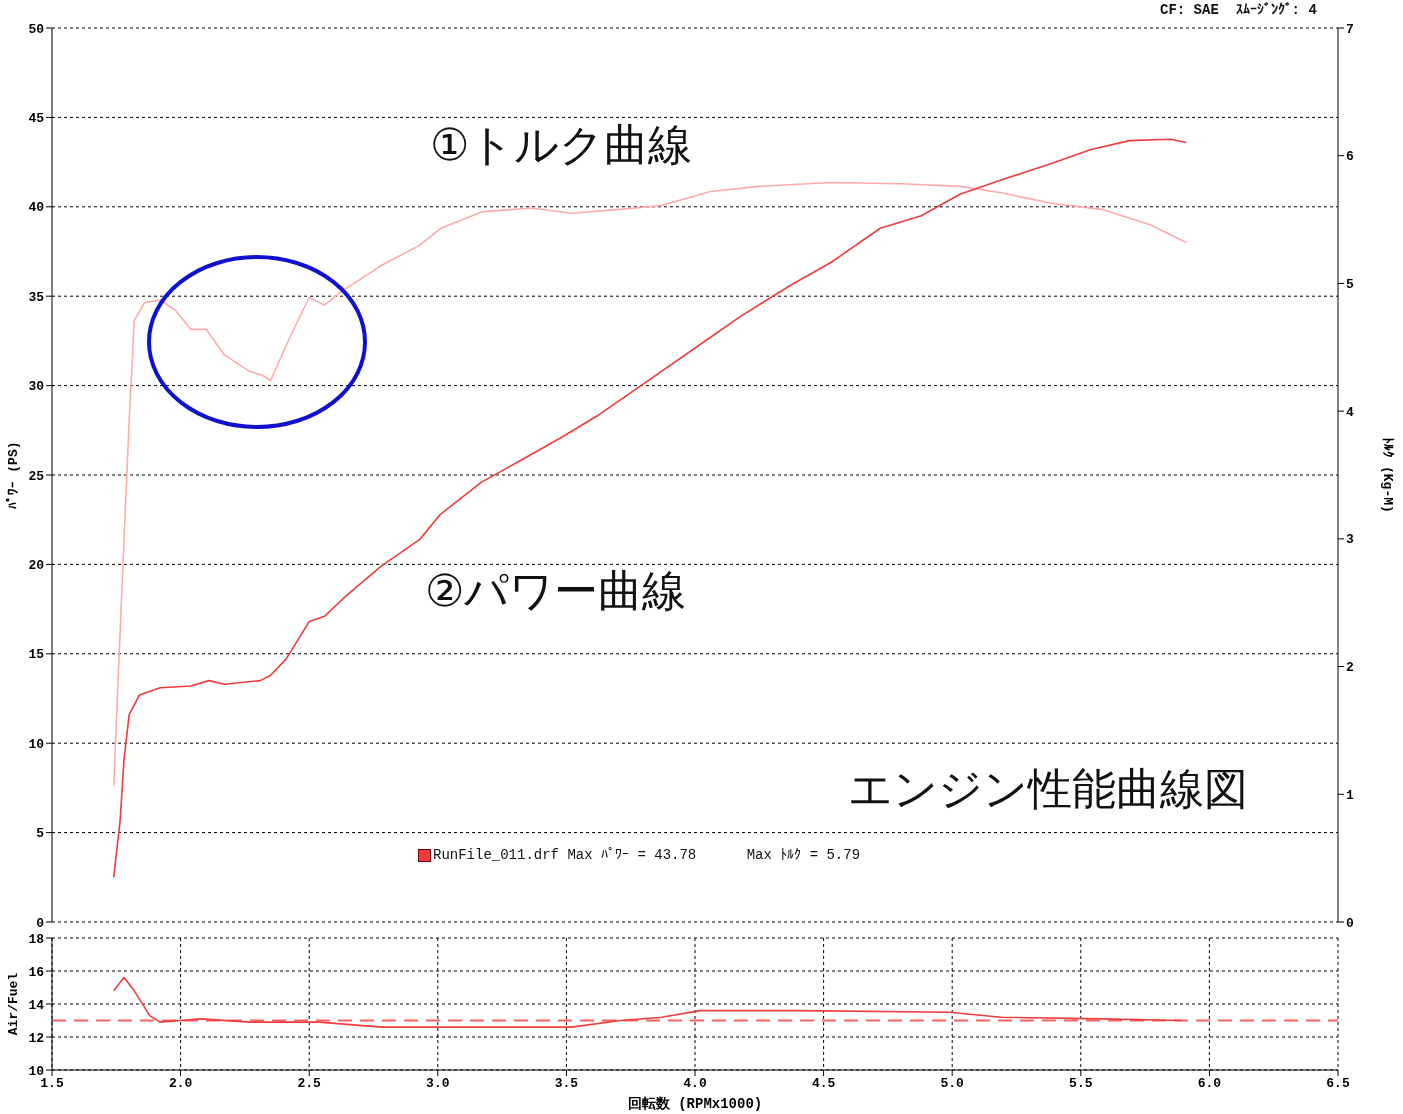 Image resolution: width=1403 pixels, height=1114 pixels. I want to click on y-tick-label: 30, so click(36, 387).